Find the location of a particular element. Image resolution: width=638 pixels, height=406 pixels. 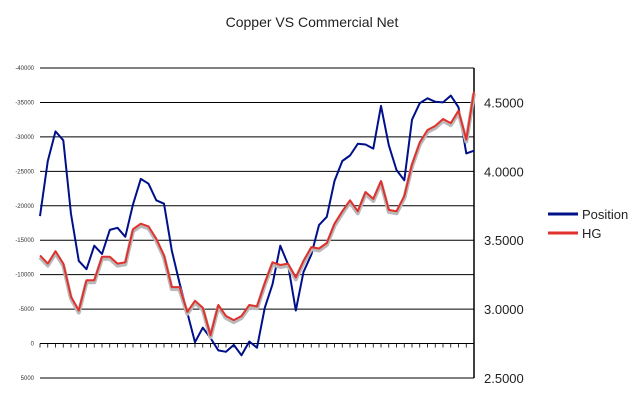

left-tick-label: -40000 is located at coordinates (24, 69).